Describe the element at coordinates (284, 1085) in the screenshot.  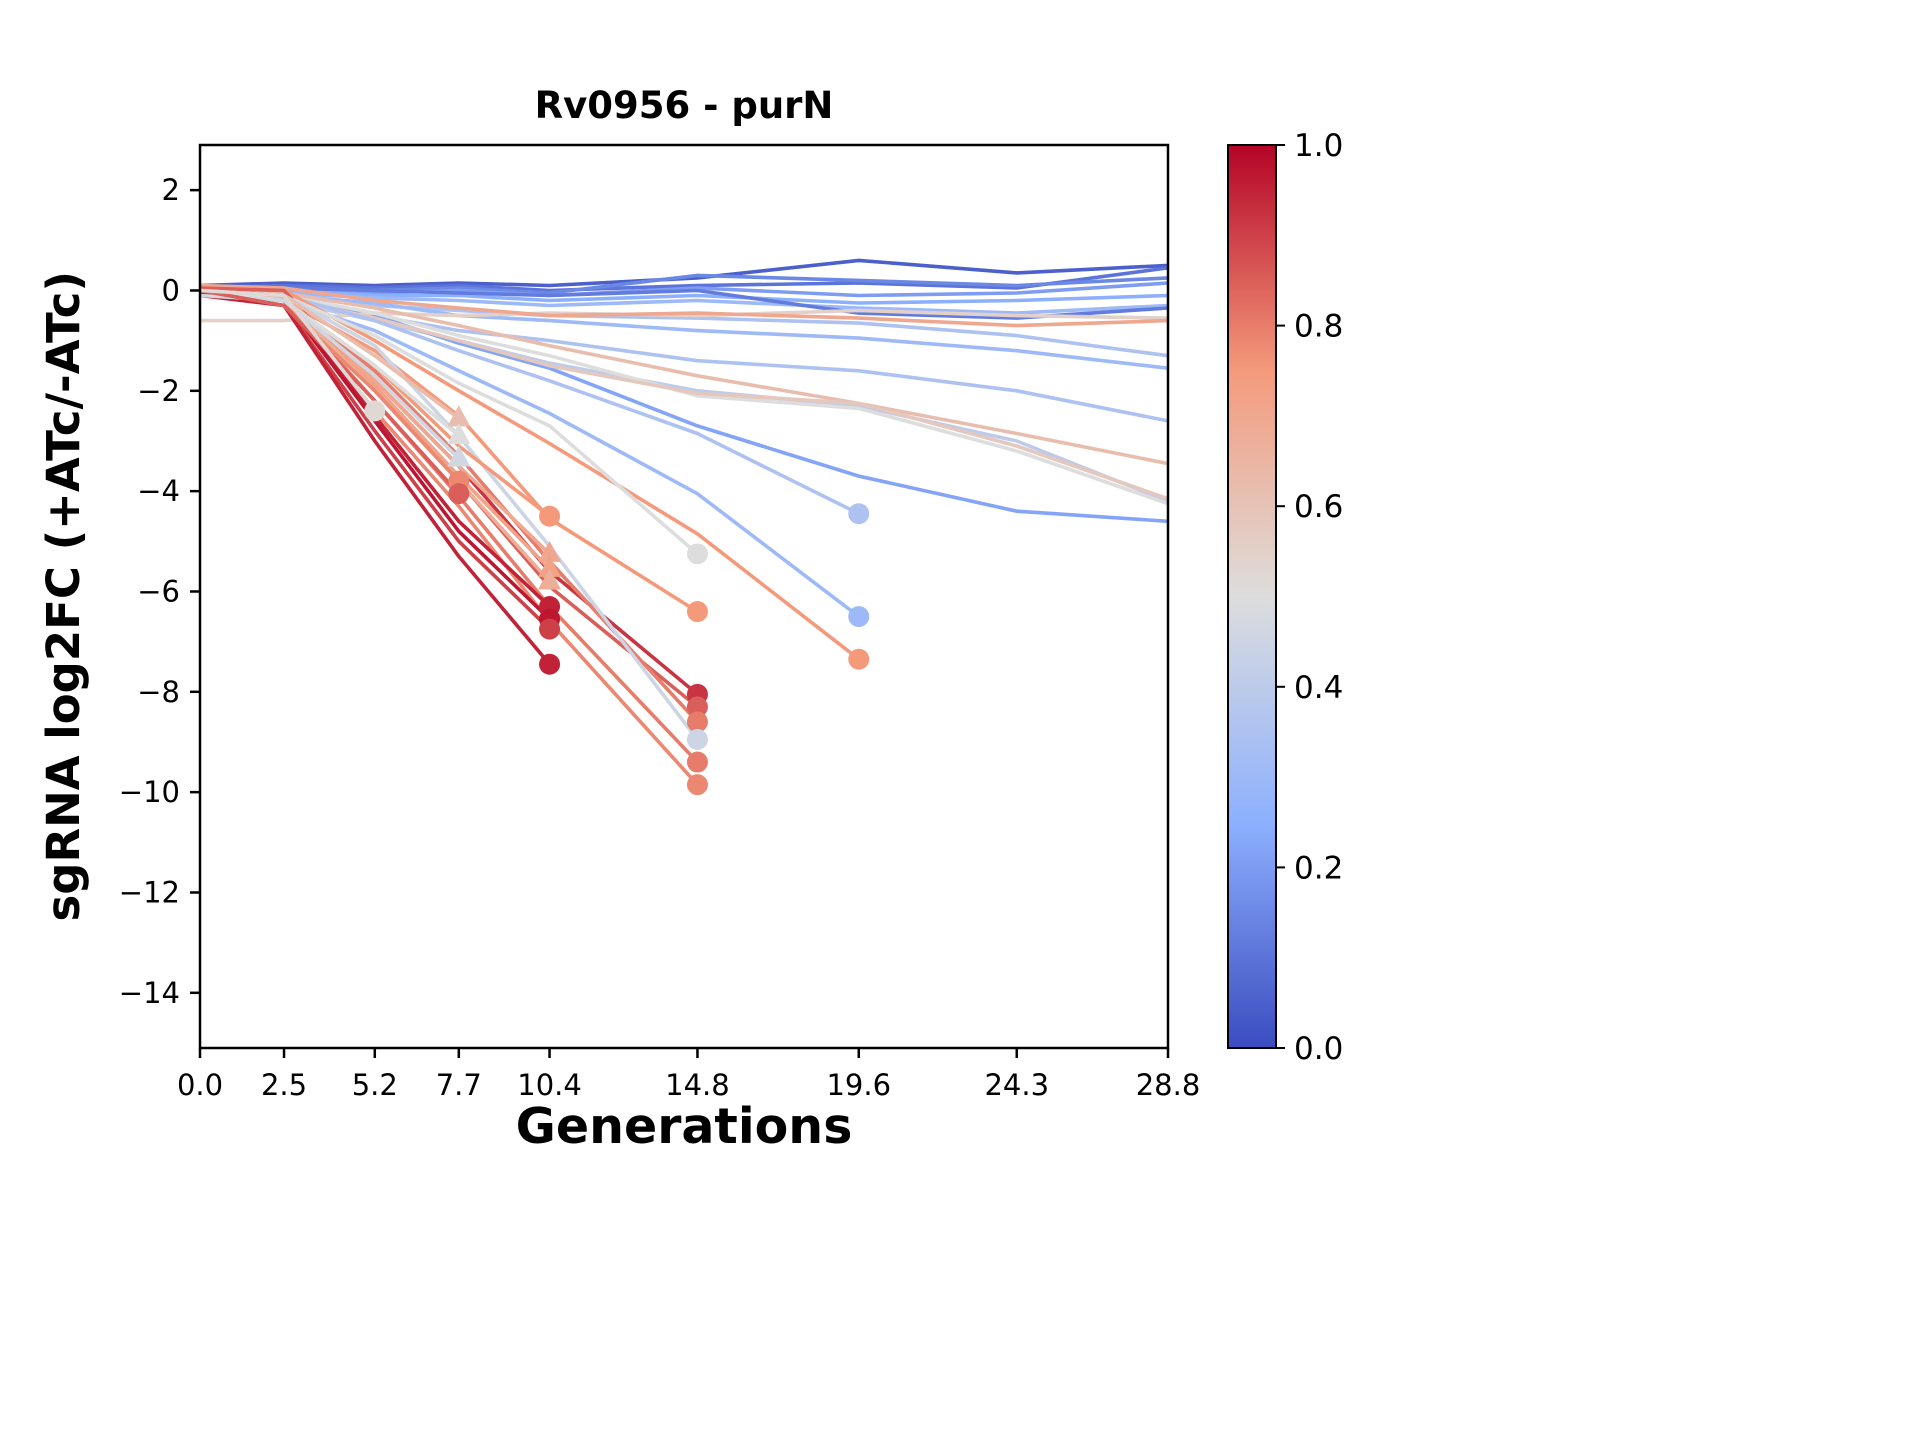
I see `x-tick-label: 2.5` at that location.